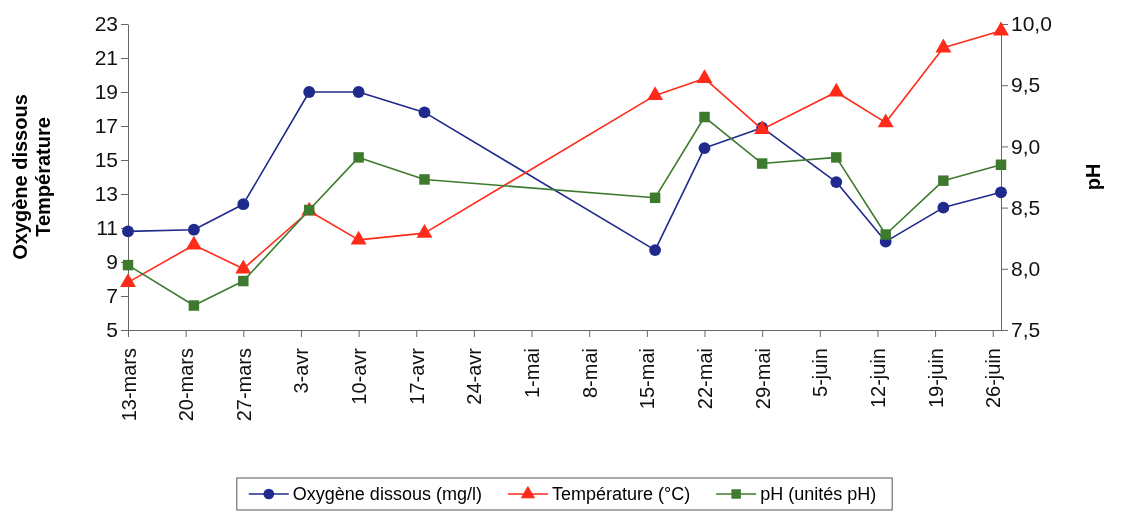 The height and width of the screenshot is (521, 1121). I want to click on x-tick-label: 20-mars, so click(186, 385).